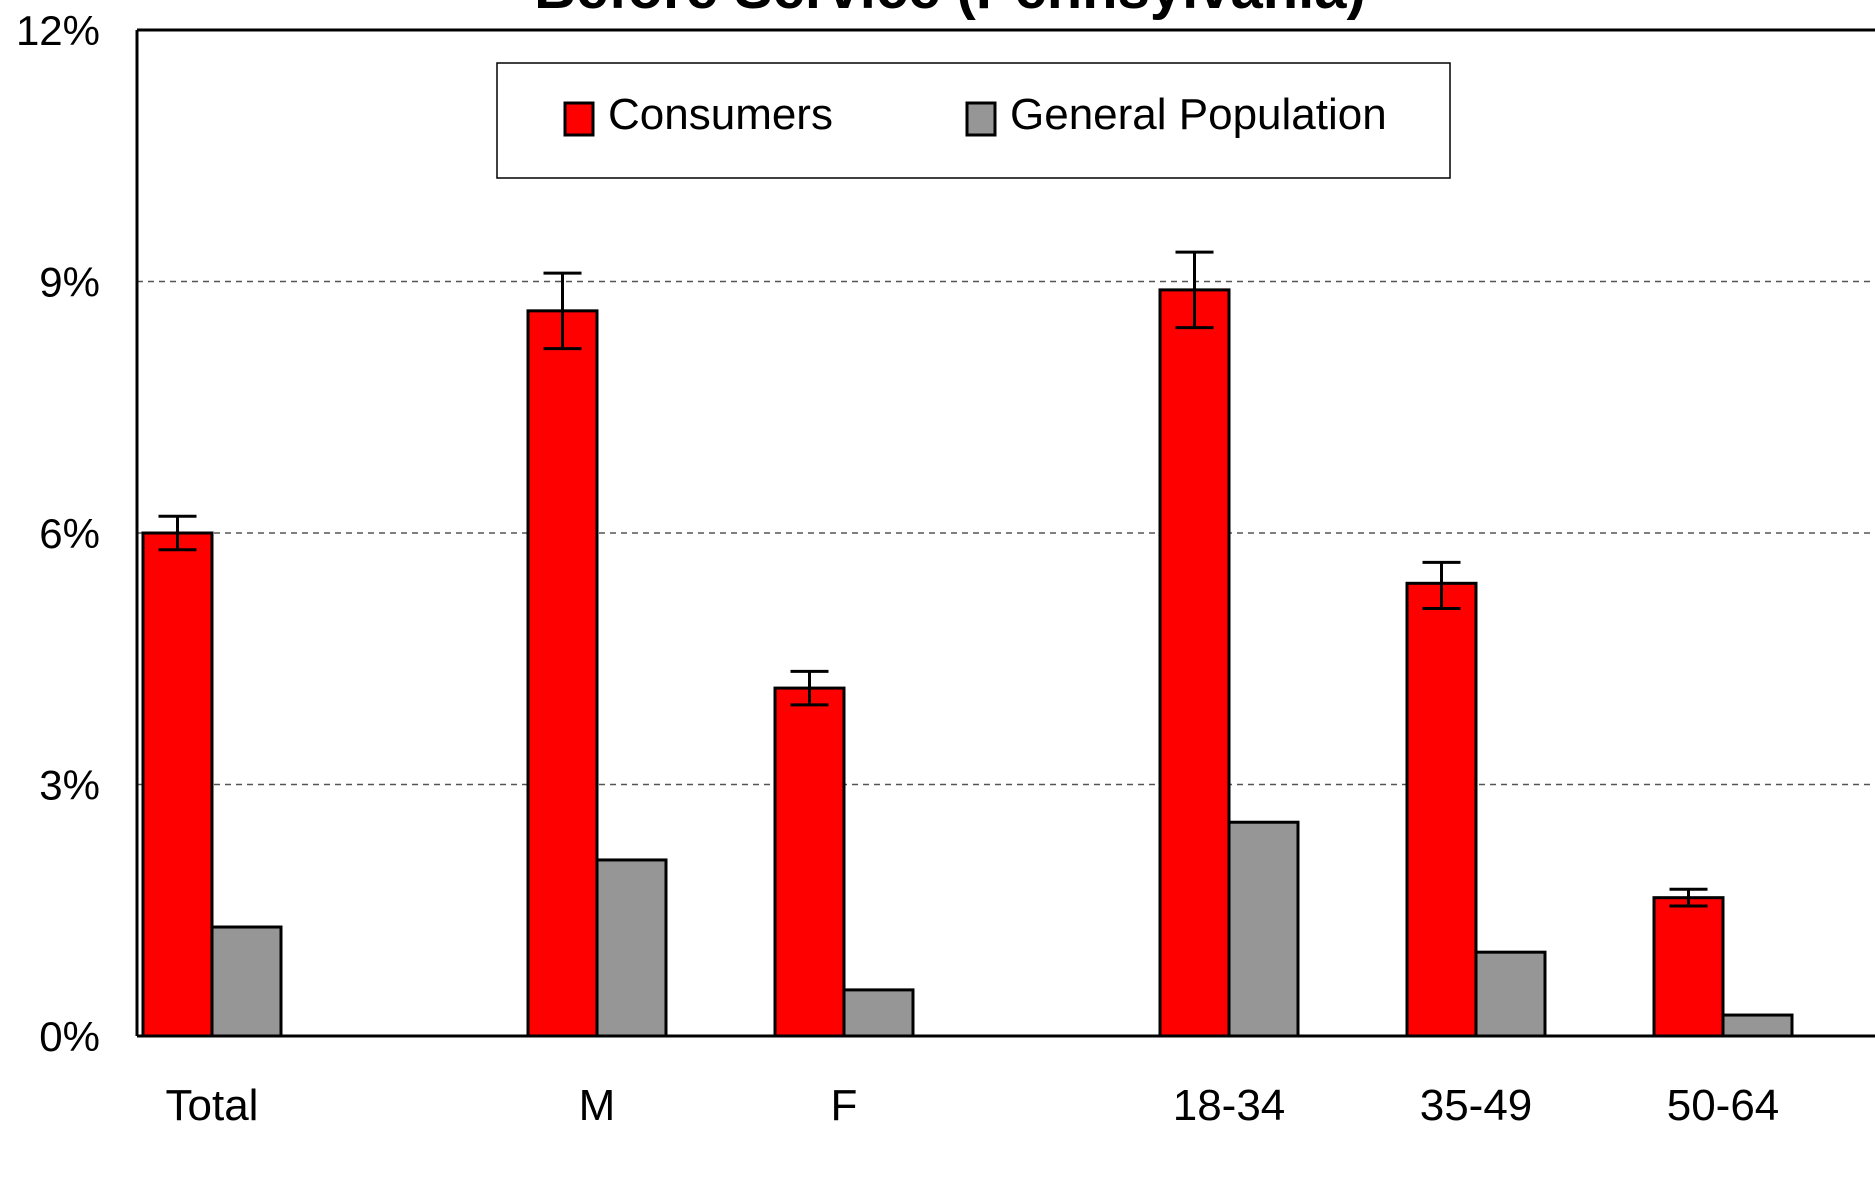 The width and height of the screenshot is (1875, 1191). I want to click on x-category-label: Total, so click(212, 1105).